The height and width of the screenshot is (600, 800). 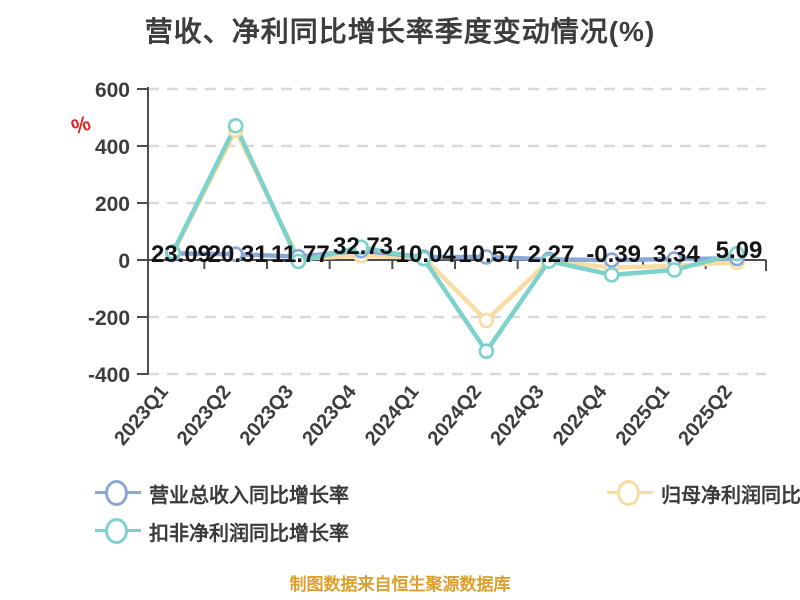 I want to click on svg-text: 2024Q1, so click(x=392, y=415).